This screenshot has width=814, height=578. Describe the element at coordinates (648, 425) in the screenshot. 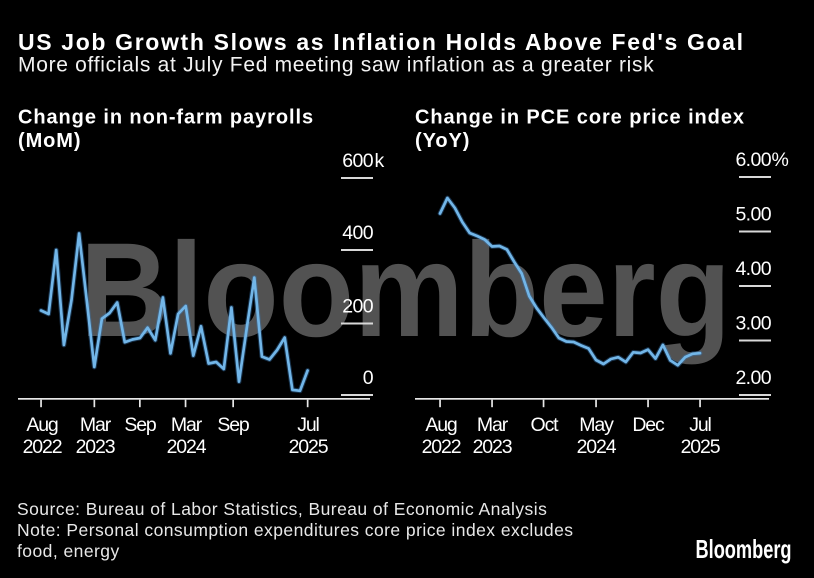

I see `svg-text: Dec` at that location.